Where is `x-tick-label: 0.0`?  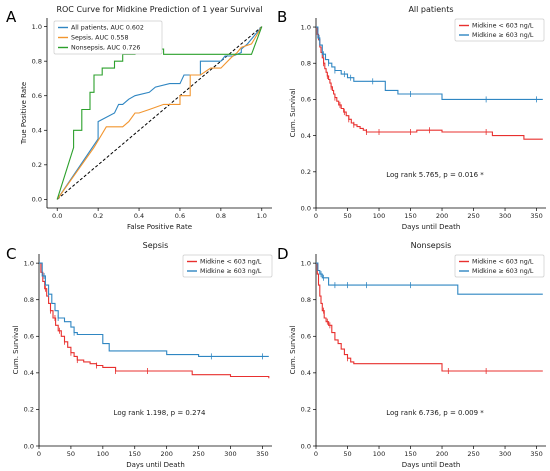
x-tick-label: 0.0 is located at coordinates (57, 216).